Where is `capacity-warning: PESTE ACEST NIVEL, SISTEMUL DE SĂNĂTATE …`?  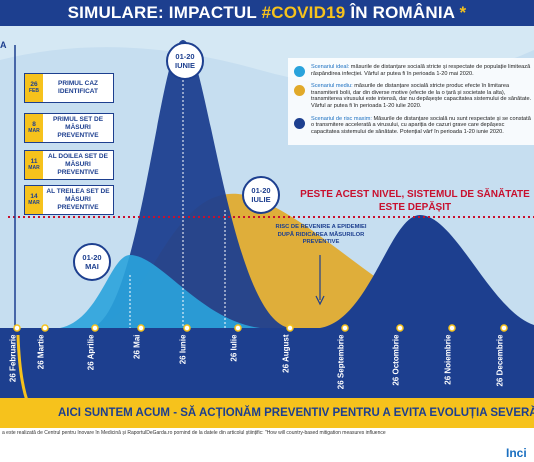 capacity-warning: PESTE ACEST NIVEL, SISTEMUL DE SĂNĂTATE … is located at coordinates (415, 201).